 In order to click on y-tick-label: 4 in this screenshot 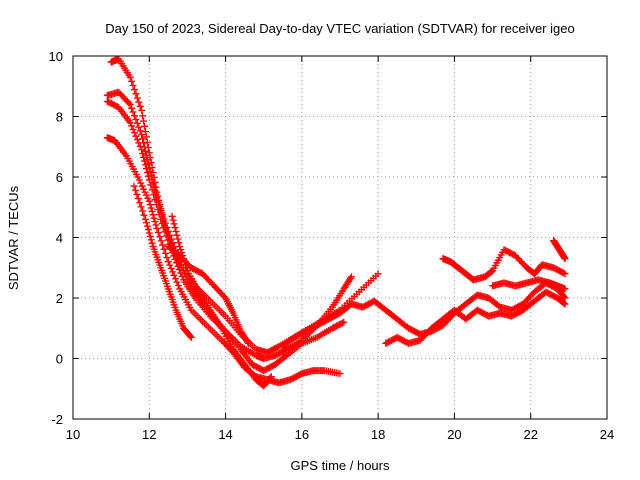, I will do `click(59, 238)`.